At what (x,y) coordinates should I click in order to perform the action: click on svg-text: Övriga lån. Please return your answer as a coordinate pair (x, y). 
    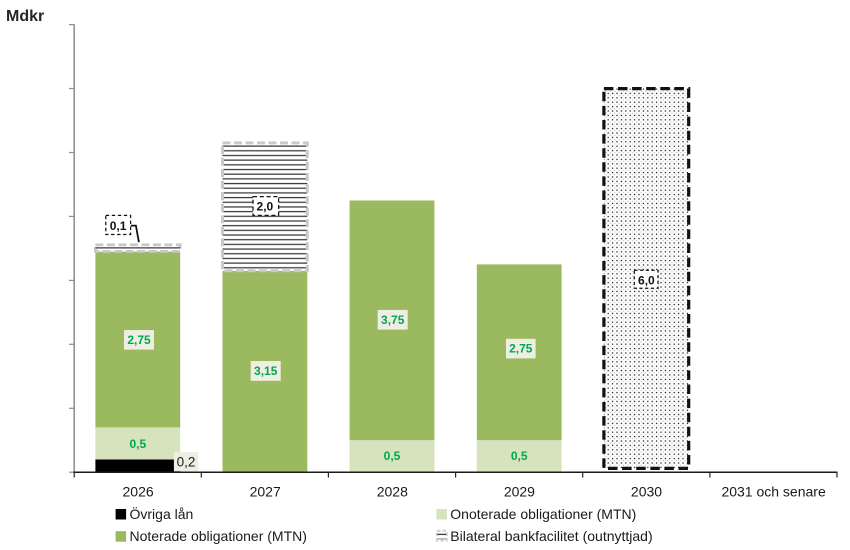
    Looking at the image, I should click on (162, 513).